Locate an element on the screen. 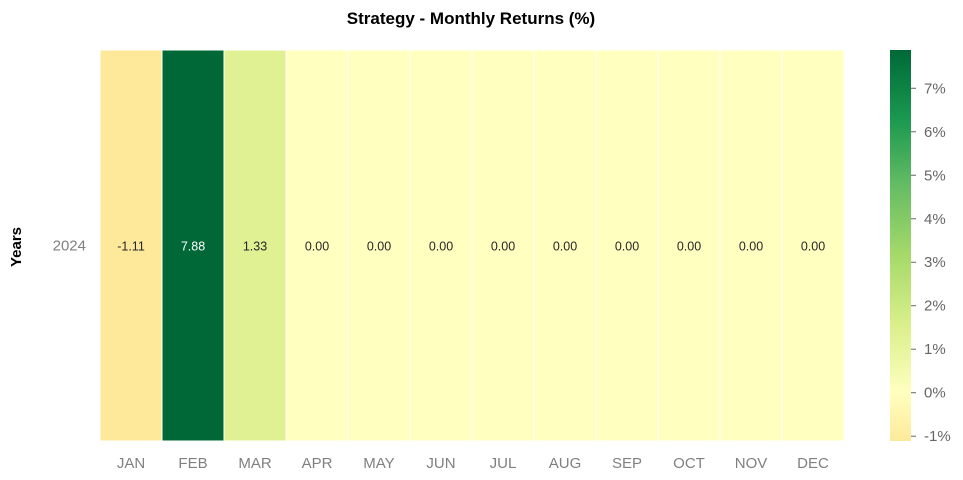 The image size is (963, 480). x-tick-label: JUL is located at coordinates (503, 463).